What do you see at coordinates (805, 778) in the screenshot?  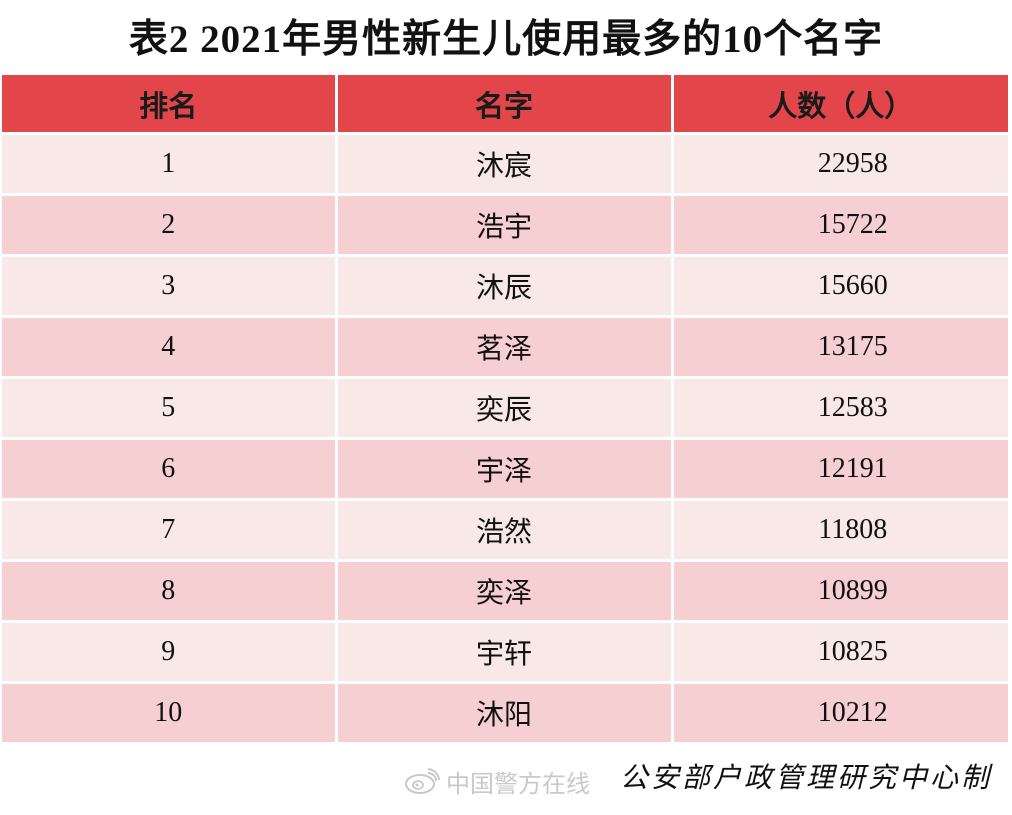 I see `source-note: 公安部户政管理研究中心制` at bounding box center [805, 778].